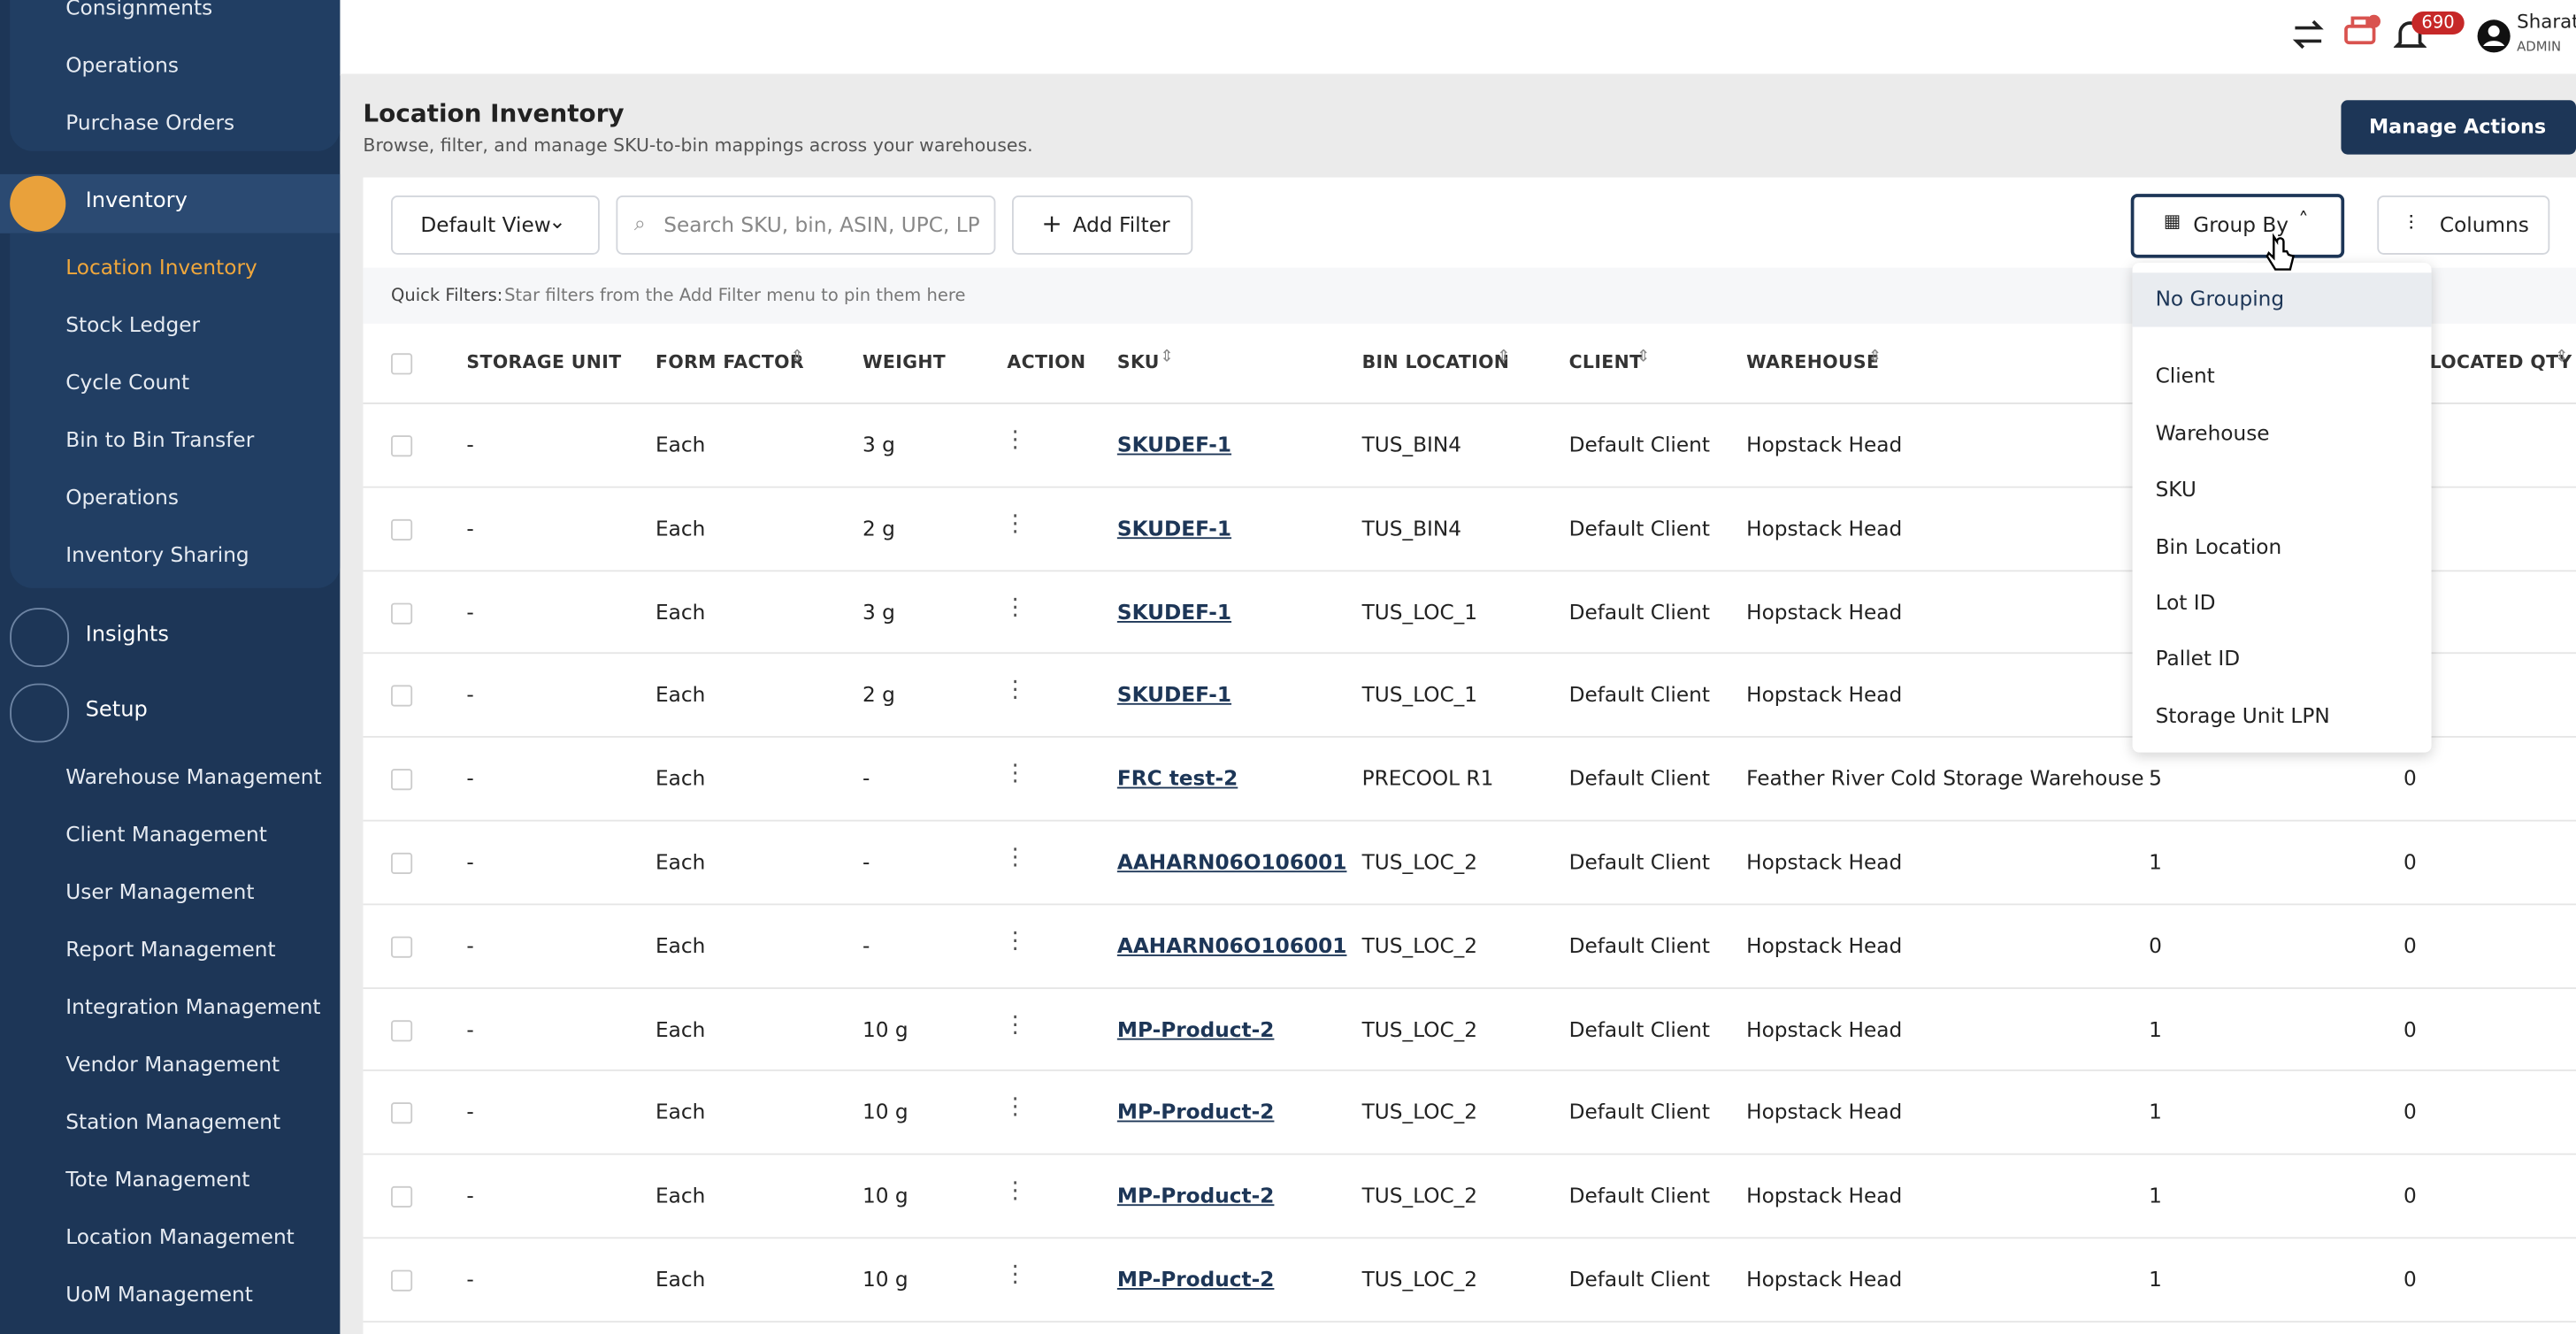 The height and width of the screenshot is (1334, 2576). Describe the element at coordinates (150, 122) in the screenshot. I see `nav-item: Purchase Orders` at that location.